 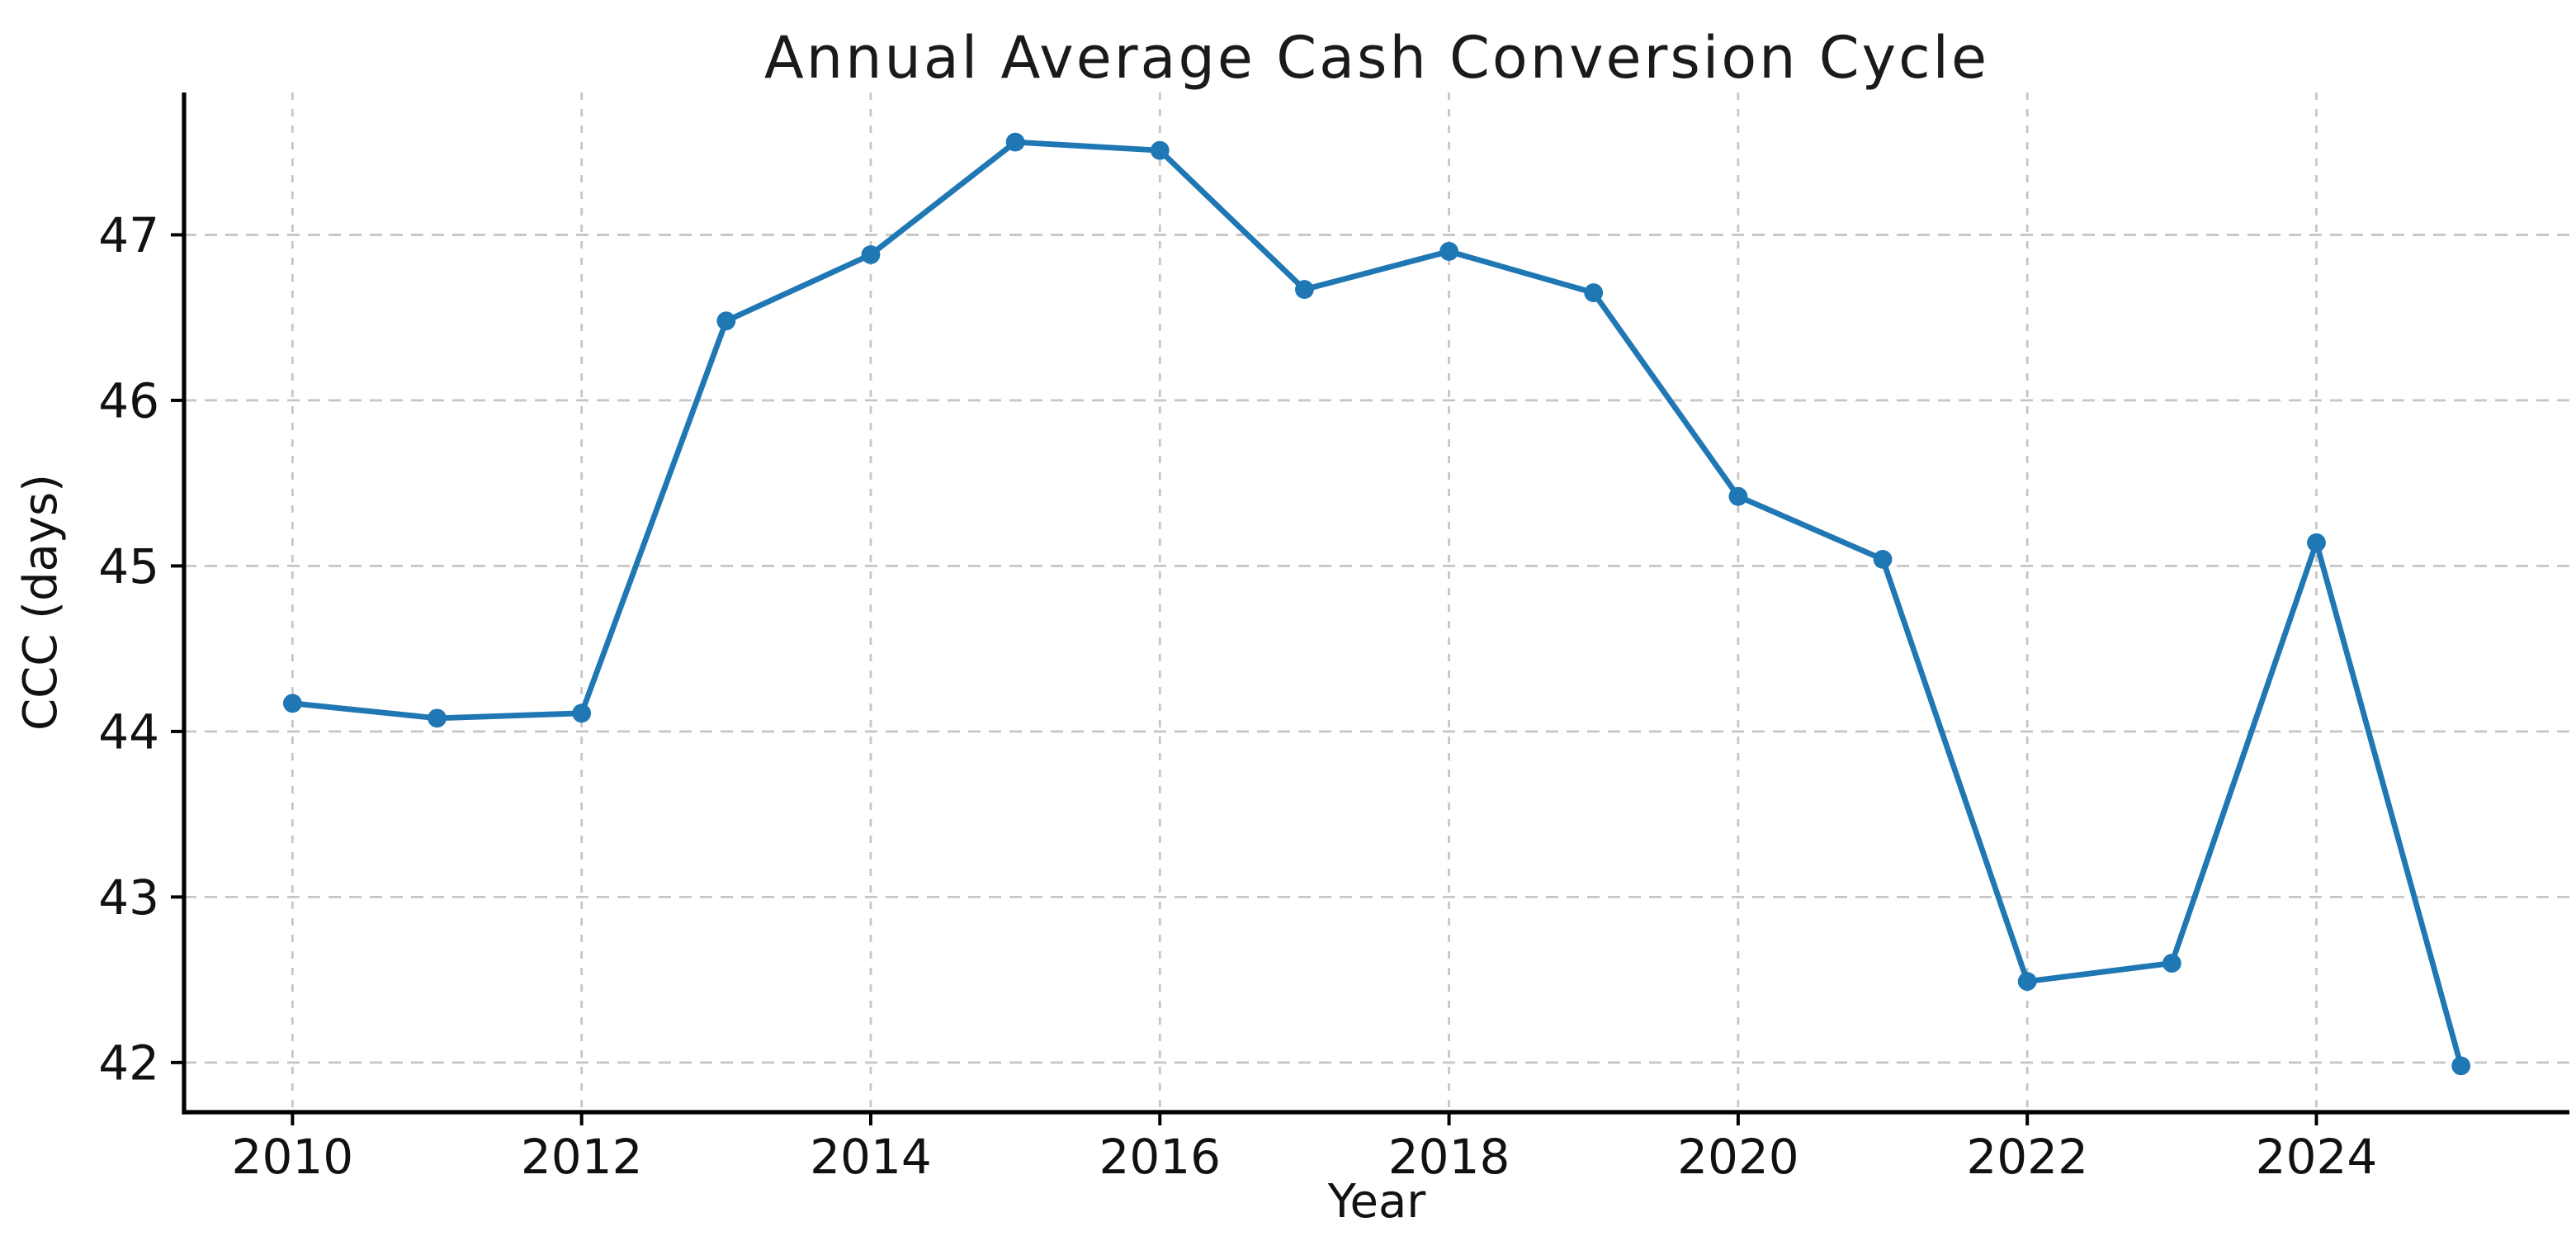 What do you see at coordinates (1377, 1202) in the screenshot?
I see `x-axis-label: Year` at bounding box center [1377, 1202].